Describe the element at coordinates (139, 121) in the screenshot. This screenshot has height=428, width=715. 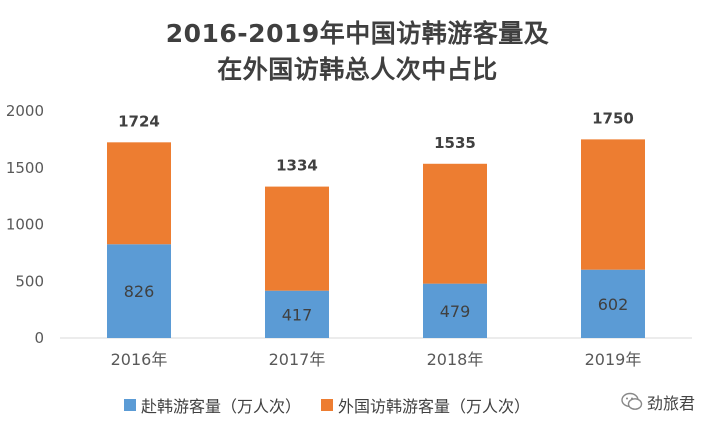
I see `total-label: 1724` at that location.